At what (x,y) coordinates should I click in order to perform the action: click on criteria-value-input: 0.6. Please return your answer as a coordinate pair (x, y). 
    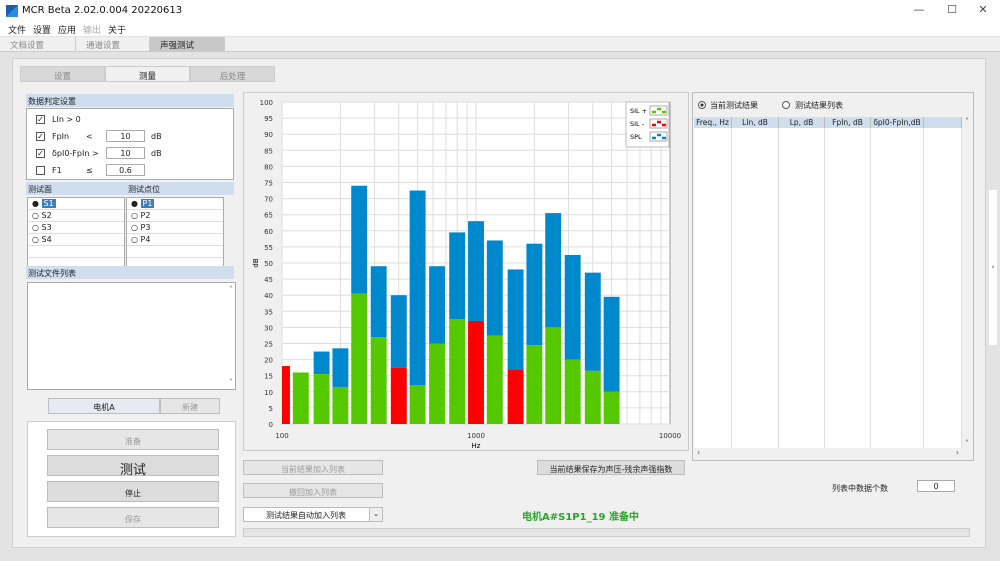
    Looking at the image, I should click on (125, 170).